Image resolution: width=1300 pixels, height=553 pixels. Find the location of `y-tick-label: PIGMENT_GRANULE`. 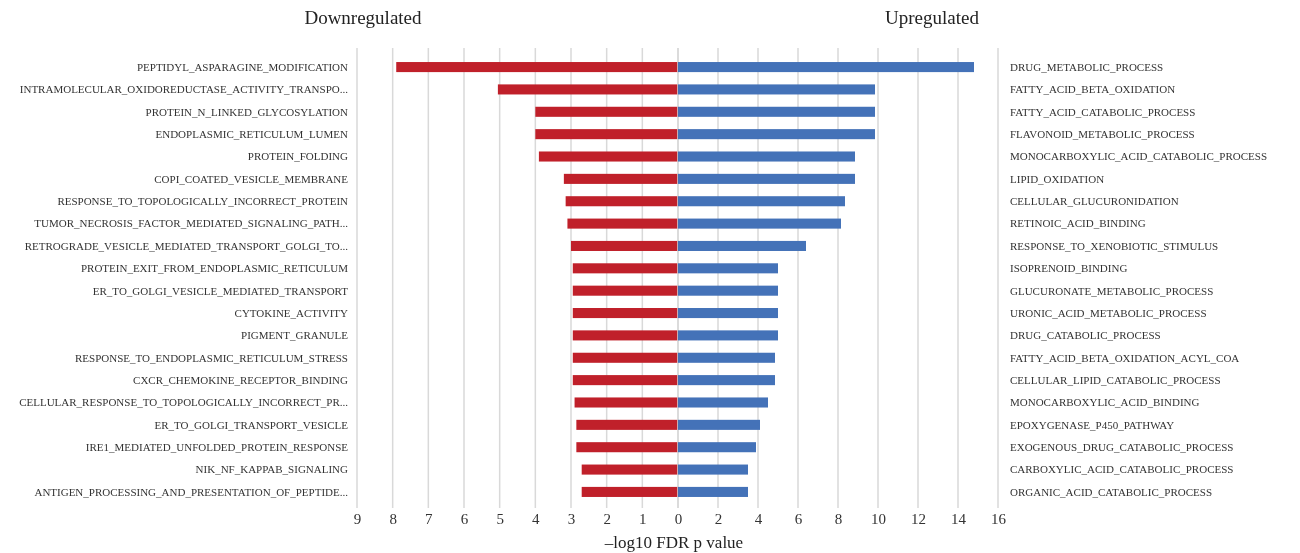

y-tick-label: PIGMENT_GRANULE is located at coordinates (295, 335).